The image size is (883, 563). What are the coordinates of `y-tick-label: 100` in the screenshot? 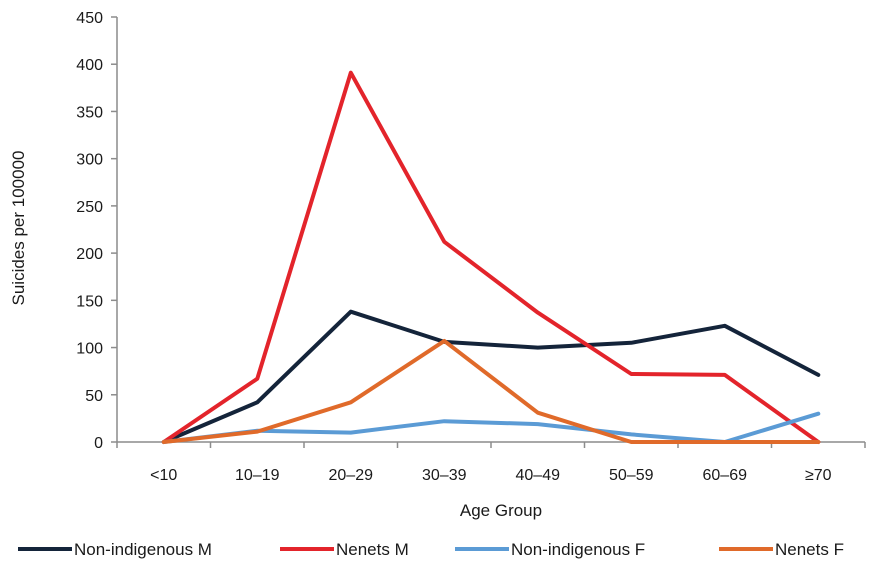 It's located at (89, 349).